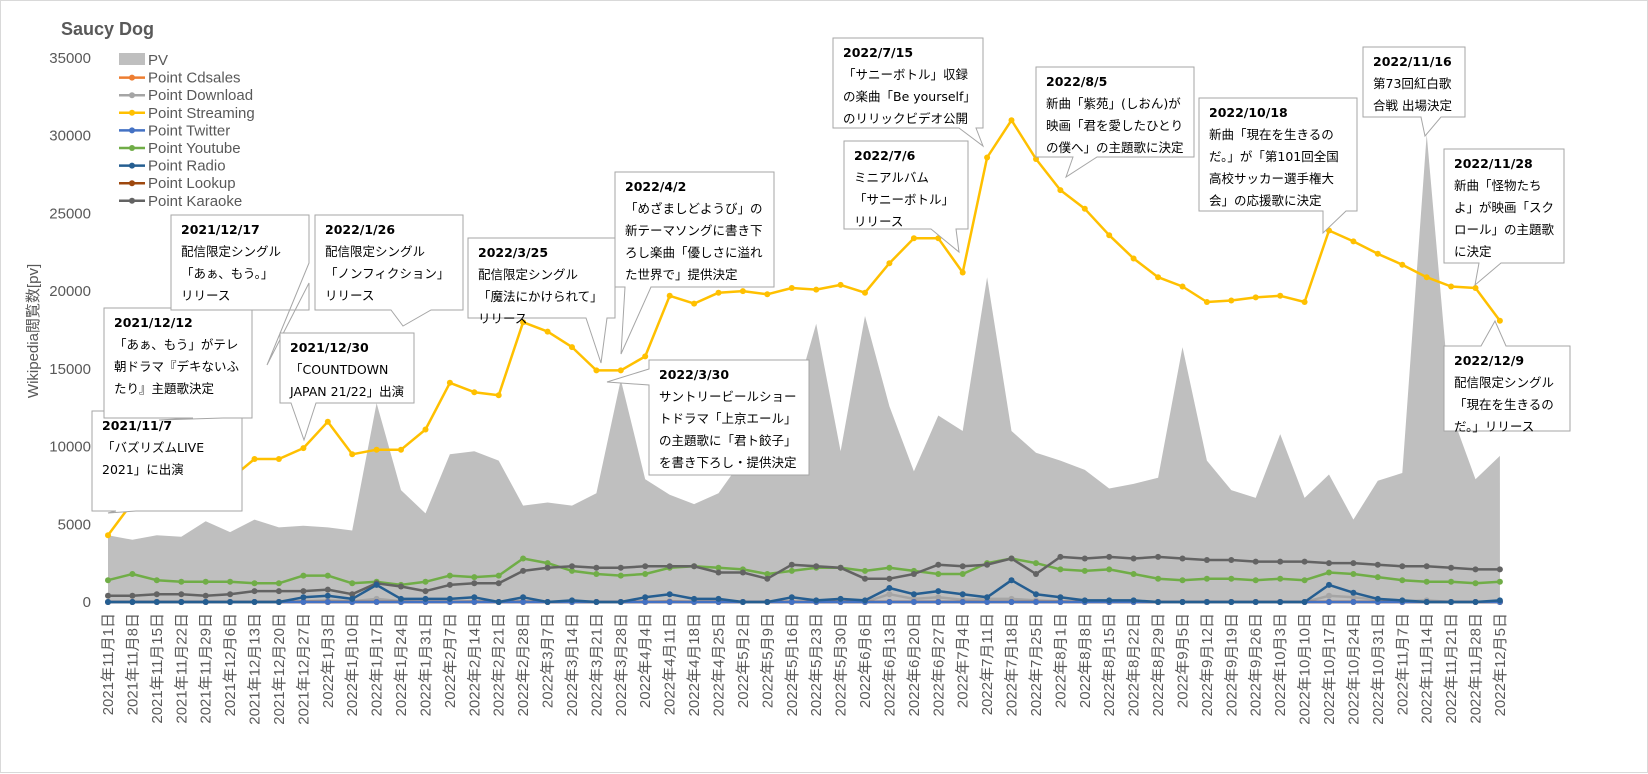 The width and height of the screenshot is (1648, 774). What do you see at coordinates (865, 660) in the screenshot?
I see `x-tick-label: 2022年6月6日` at bounding box center [865, 660].